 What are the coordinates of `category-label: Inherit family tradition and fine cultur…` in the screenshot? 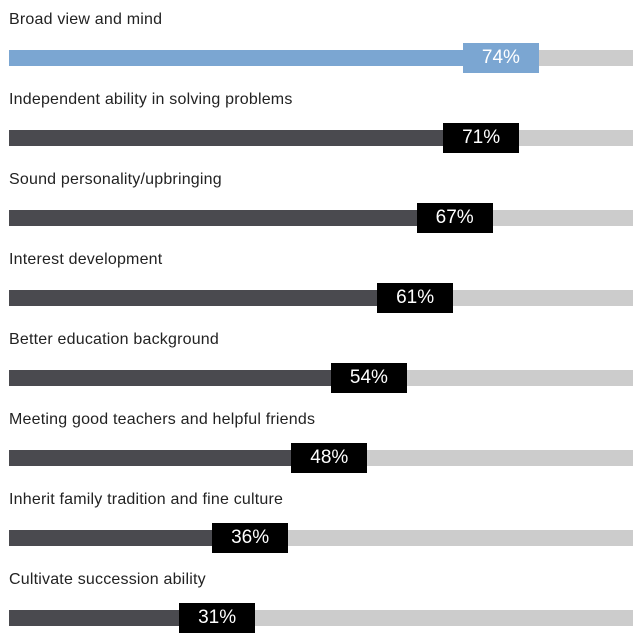 It's located at (146, 499).